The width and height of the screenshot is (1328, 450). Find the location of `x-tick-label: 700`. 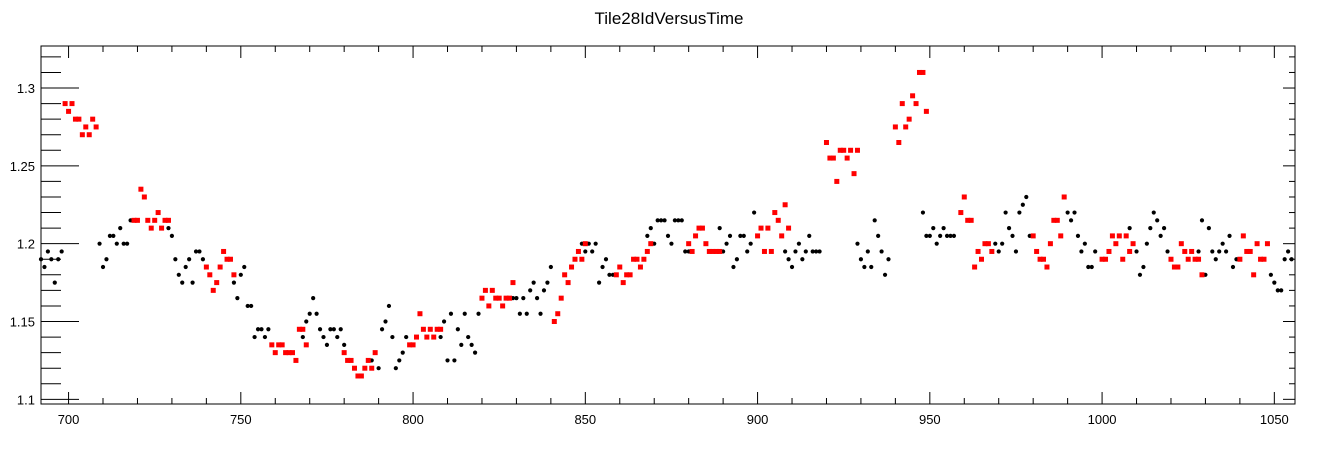

x-tick-label: 700 is located at coordinates (69, 419).